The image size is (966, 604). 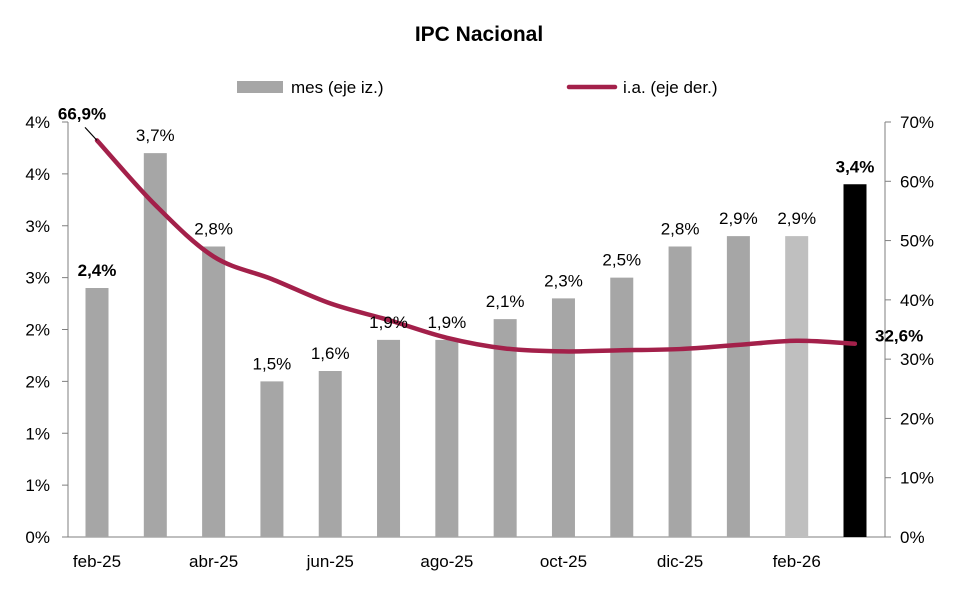 I want to click on bar-label-nov-25: 2,5%, so click(x=621, y=260).